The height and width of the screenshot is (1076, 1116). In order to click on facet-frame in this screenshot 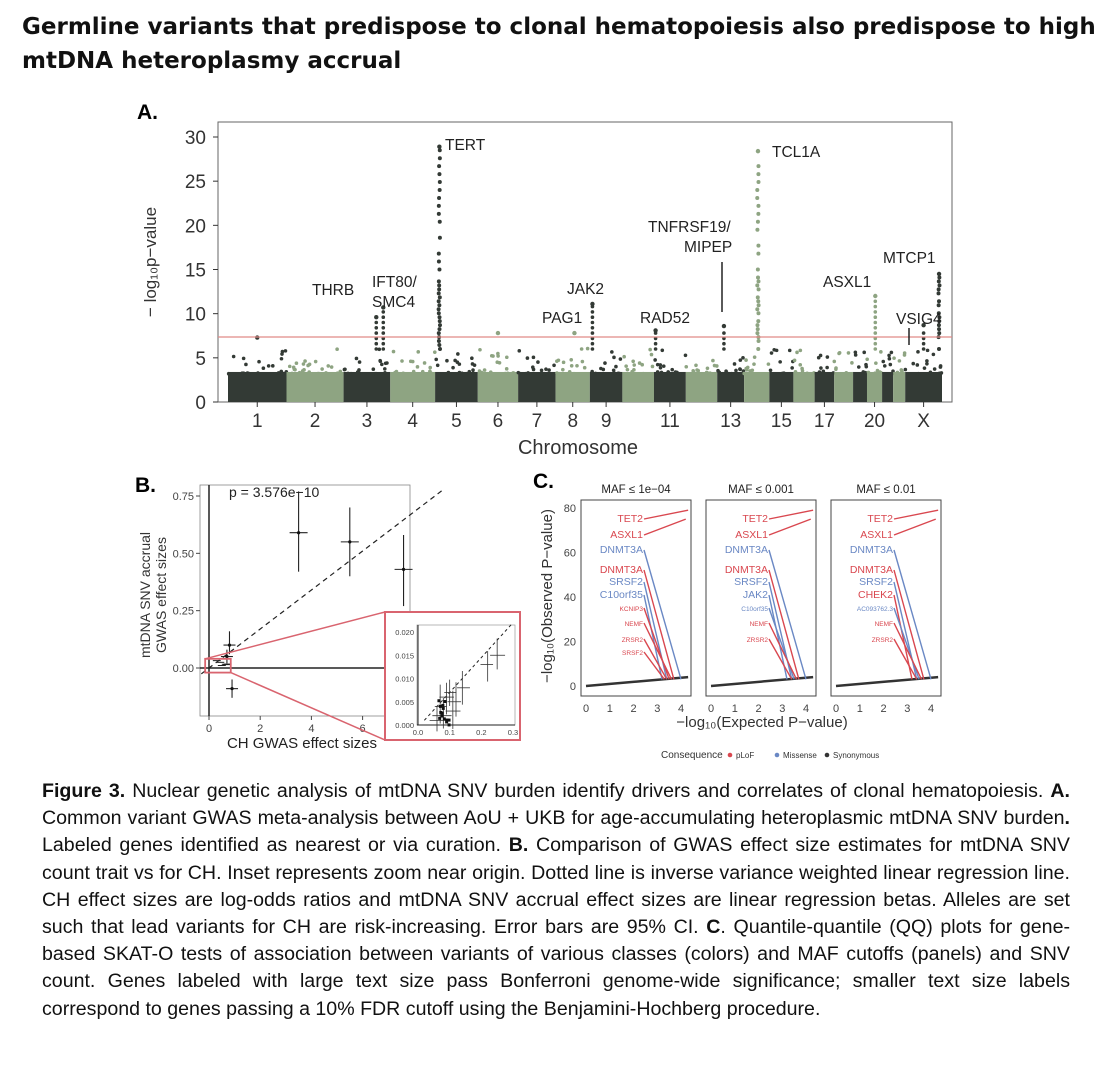, I will do `click(886, 598)`.